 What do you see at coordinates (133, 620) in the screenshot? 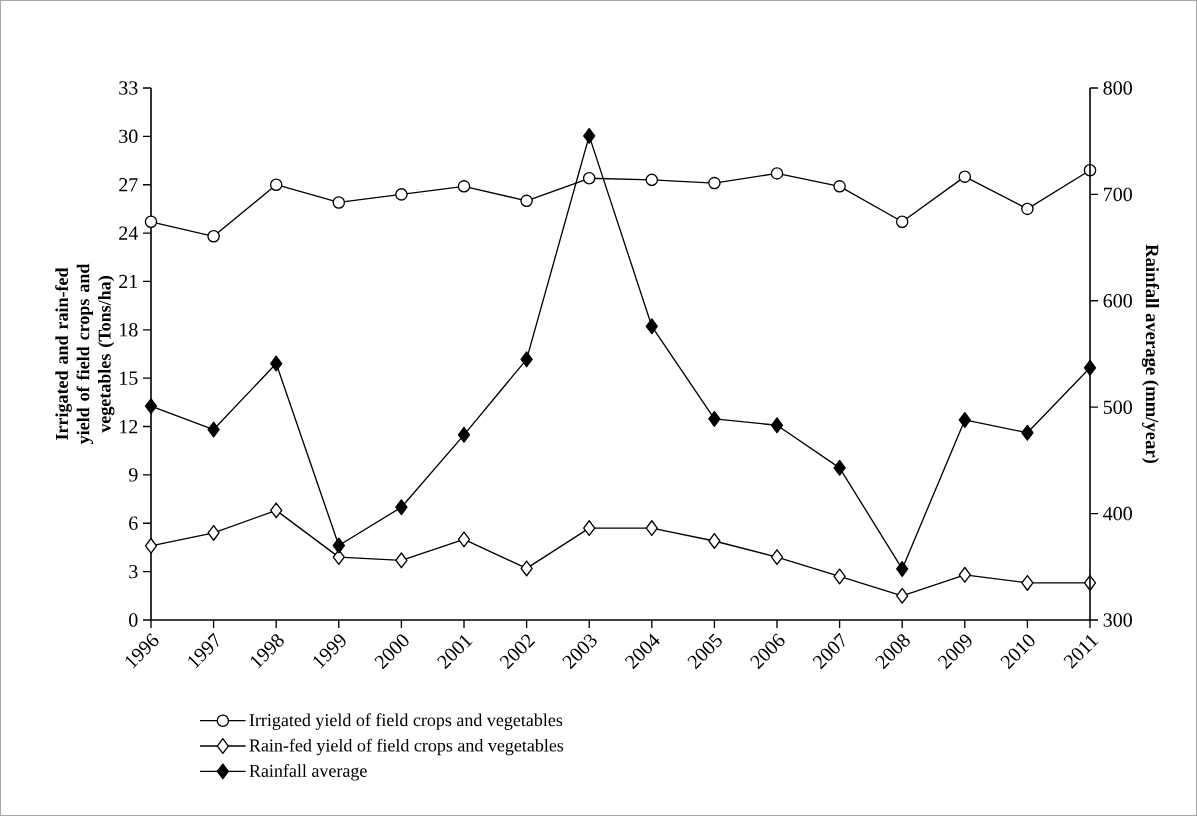
I see `y-tick-label: 0` at bounding box center [133, 620].